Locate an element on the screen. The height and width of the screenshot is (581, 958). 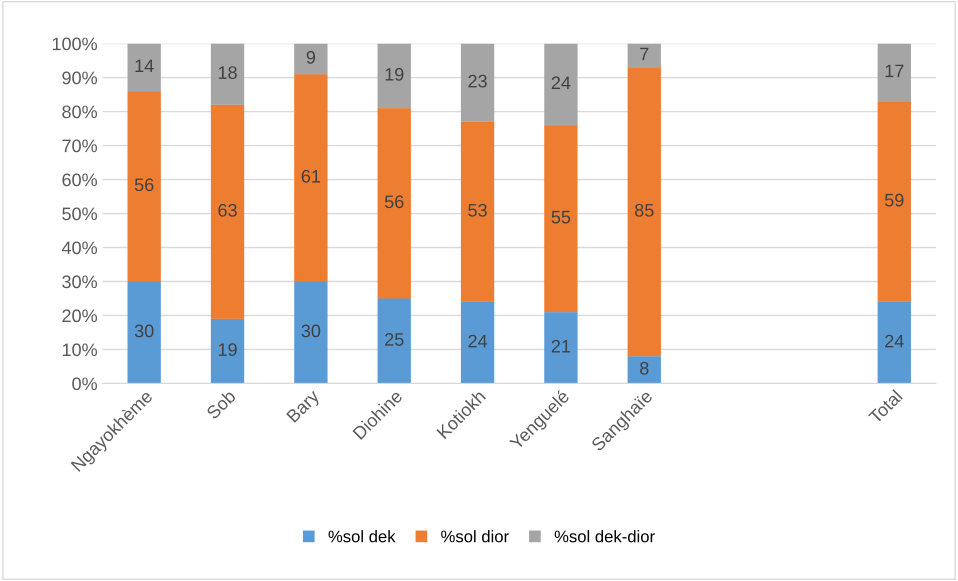
data-label: 9 is located at coordinates (311, 57).